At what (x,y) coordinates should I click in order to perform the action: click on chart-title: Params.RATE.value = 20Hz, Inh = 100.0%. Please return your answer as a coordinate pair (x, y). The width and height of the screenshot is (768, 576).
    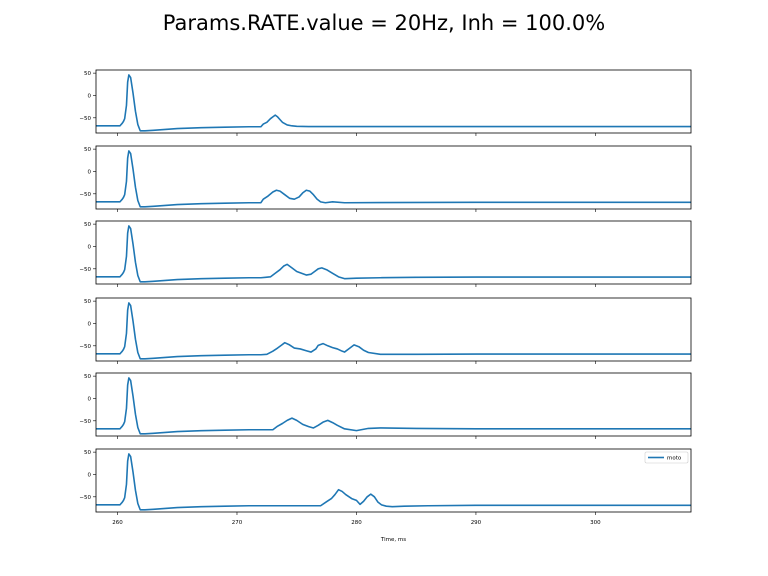
    Looking at the image, I should click on (384, 23).